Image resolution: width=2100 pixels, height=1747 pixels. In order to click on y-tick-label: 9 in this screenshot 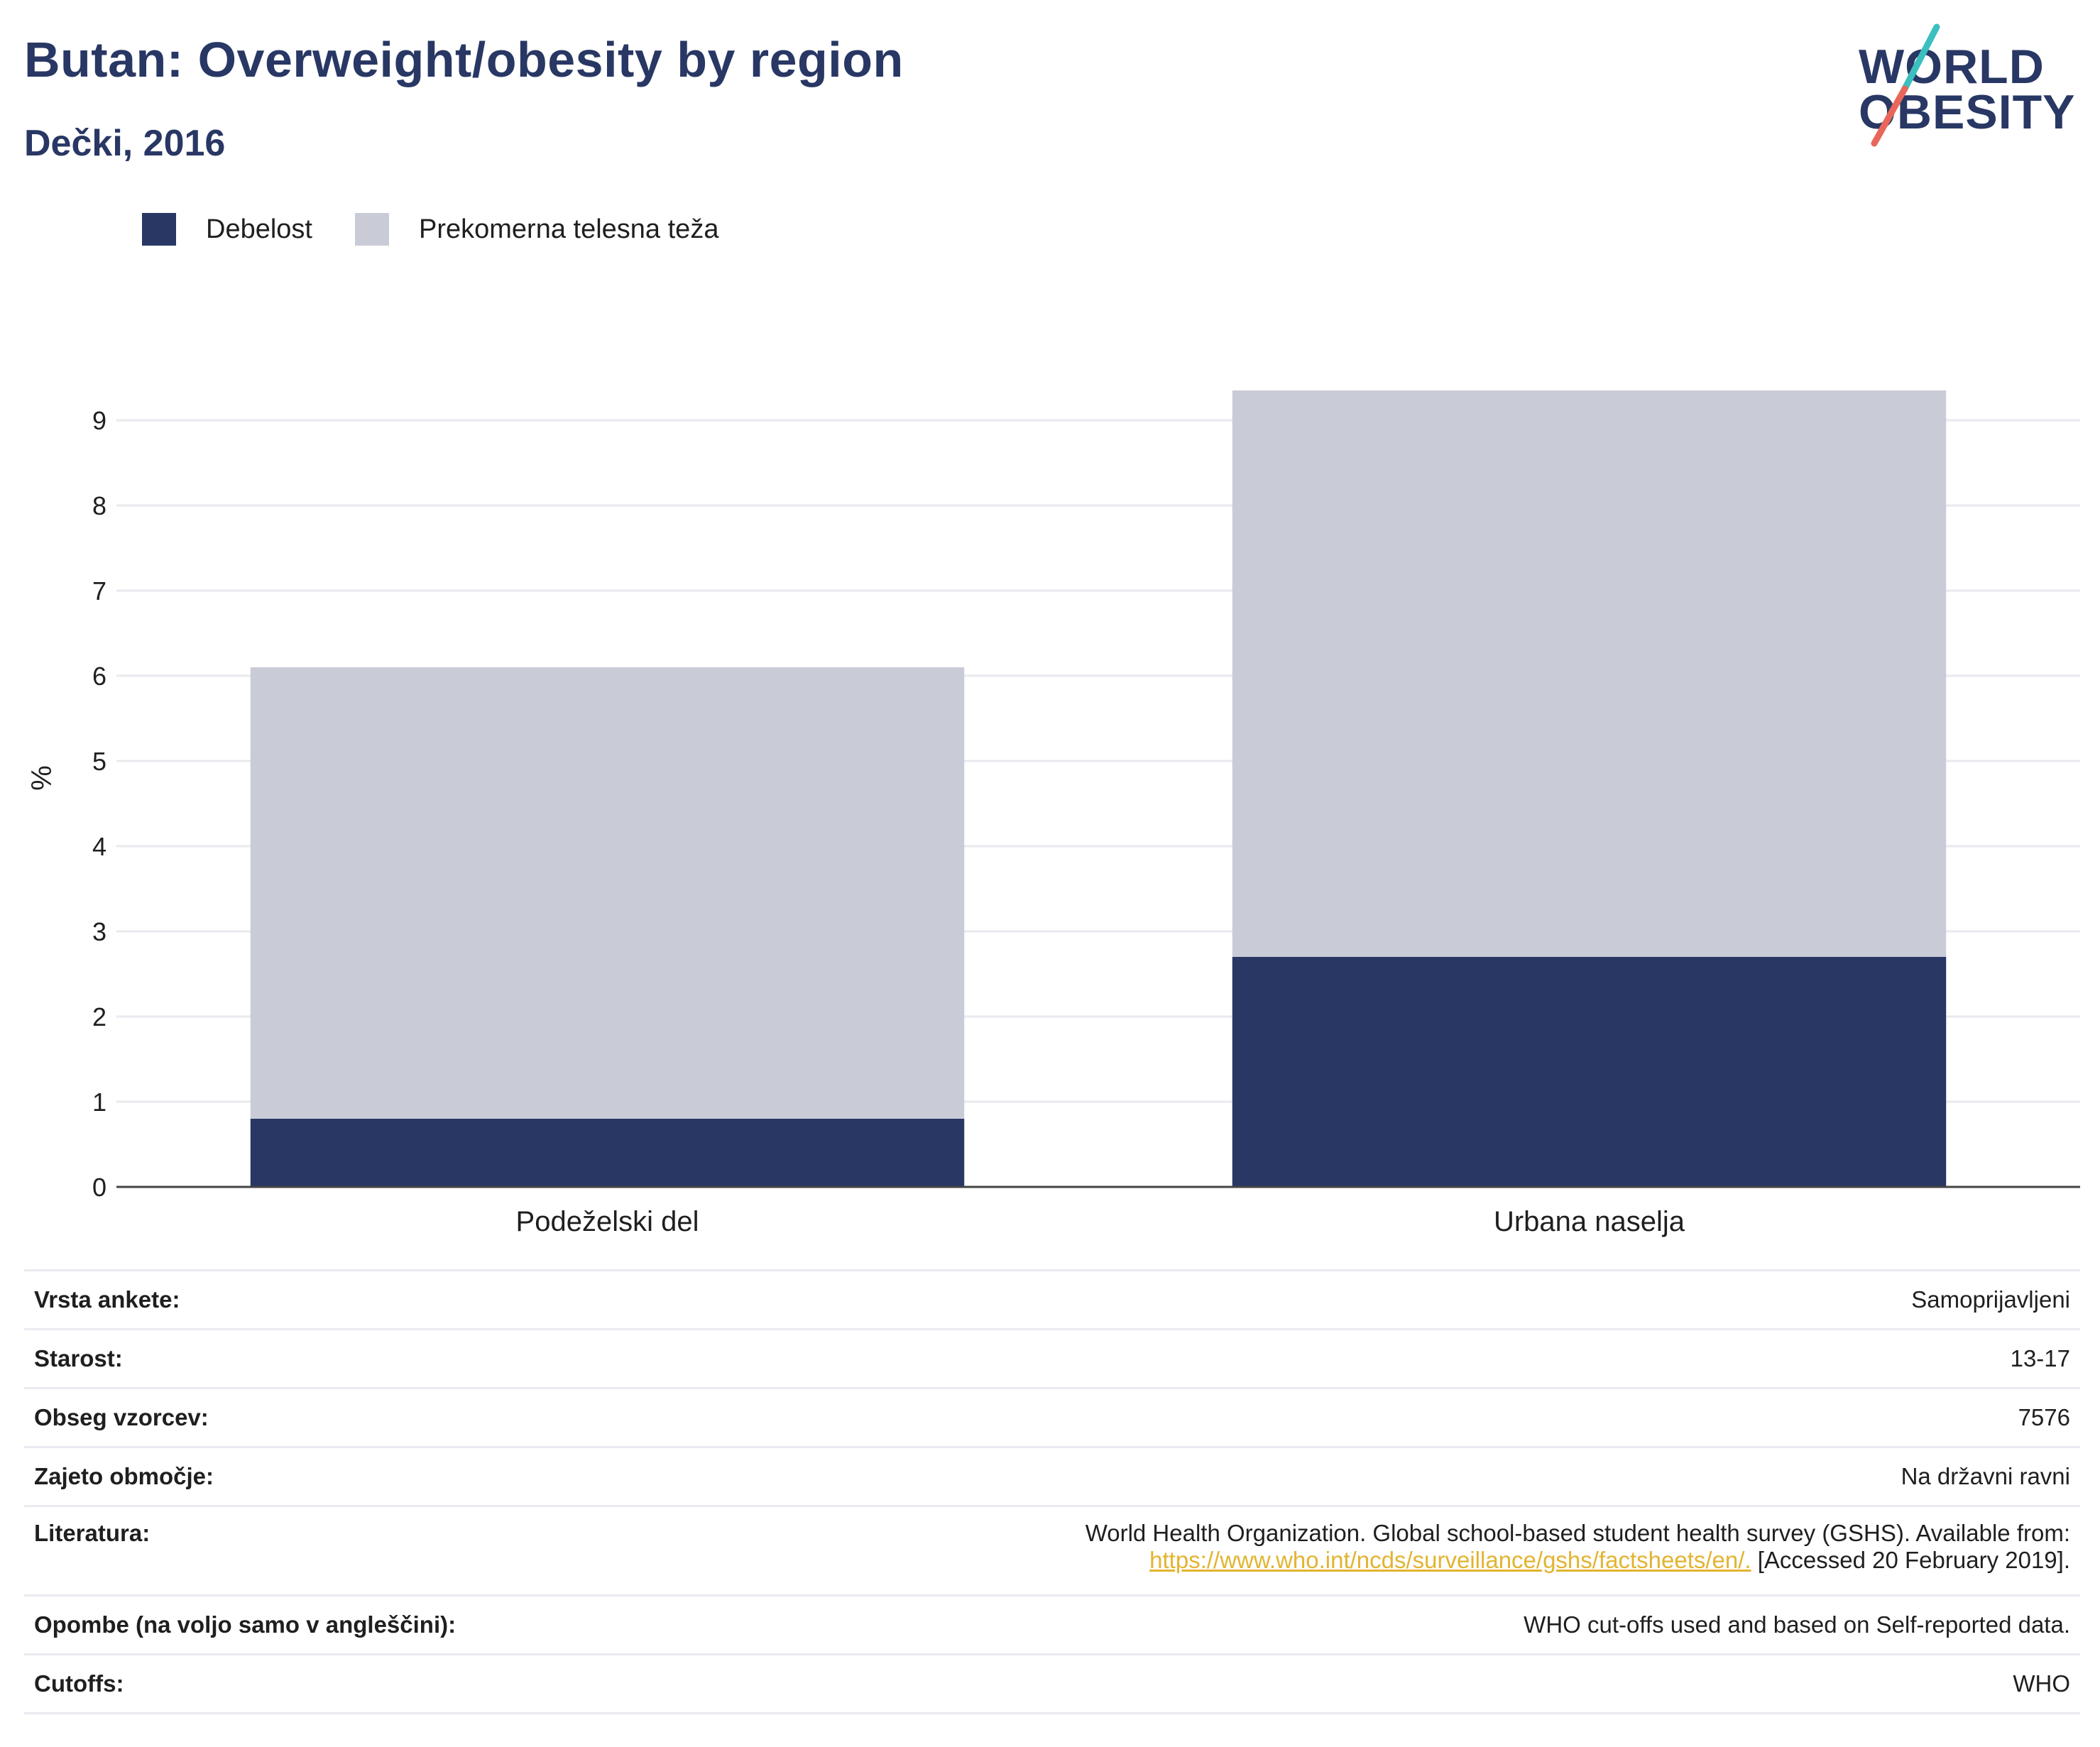, I will do `click(99, 420)`.